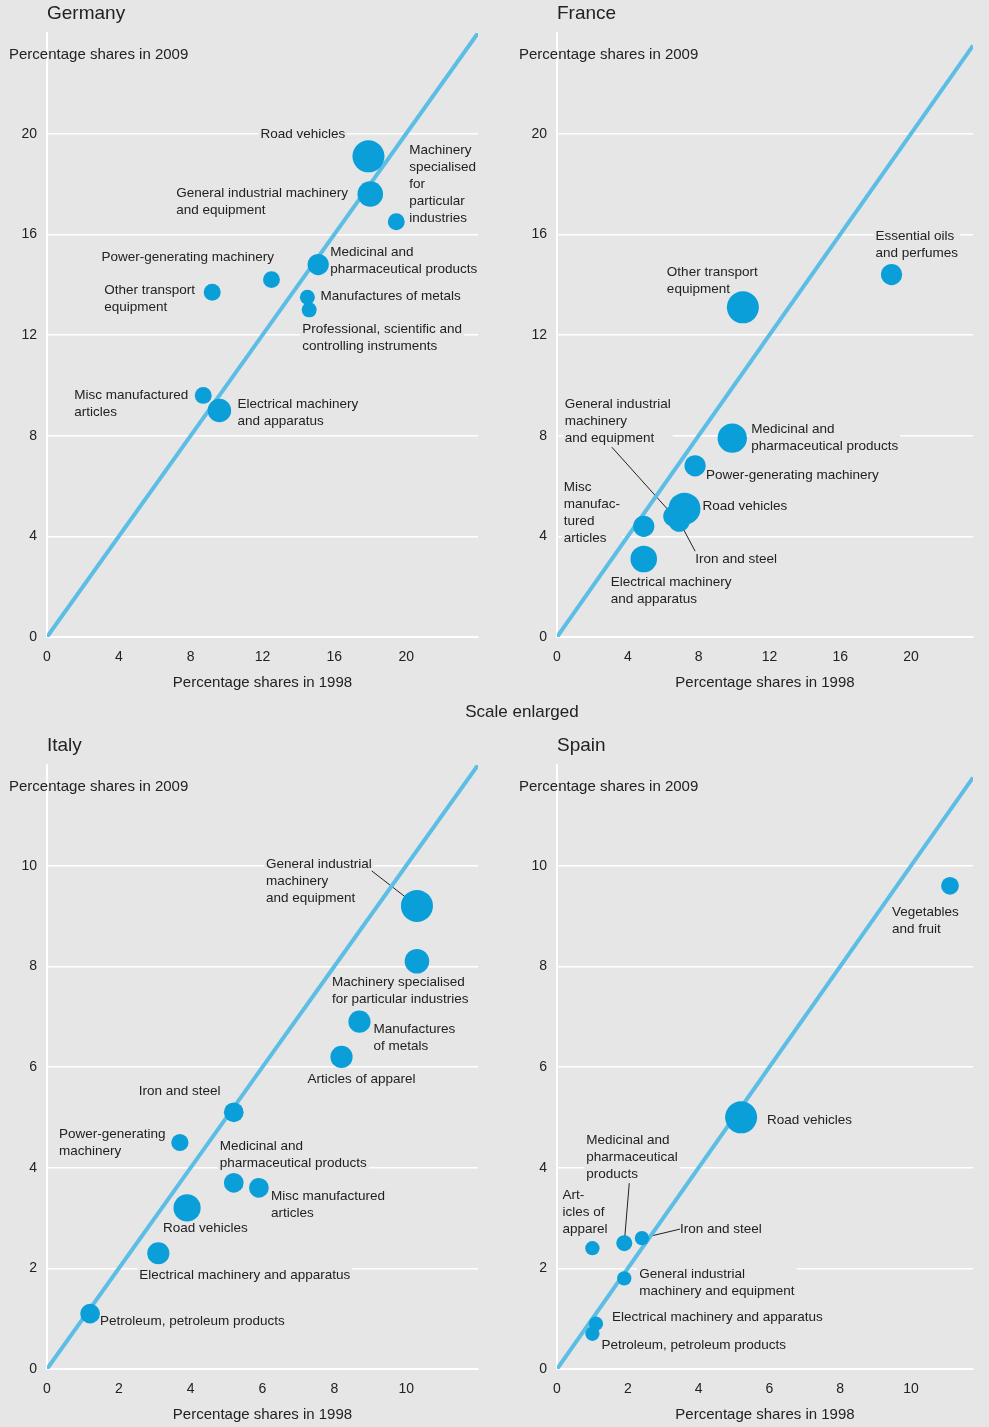 Image resolution: width=989 pixels, height=1427 pixels. I want to click on chart-title: Italy, so click(65, 744).